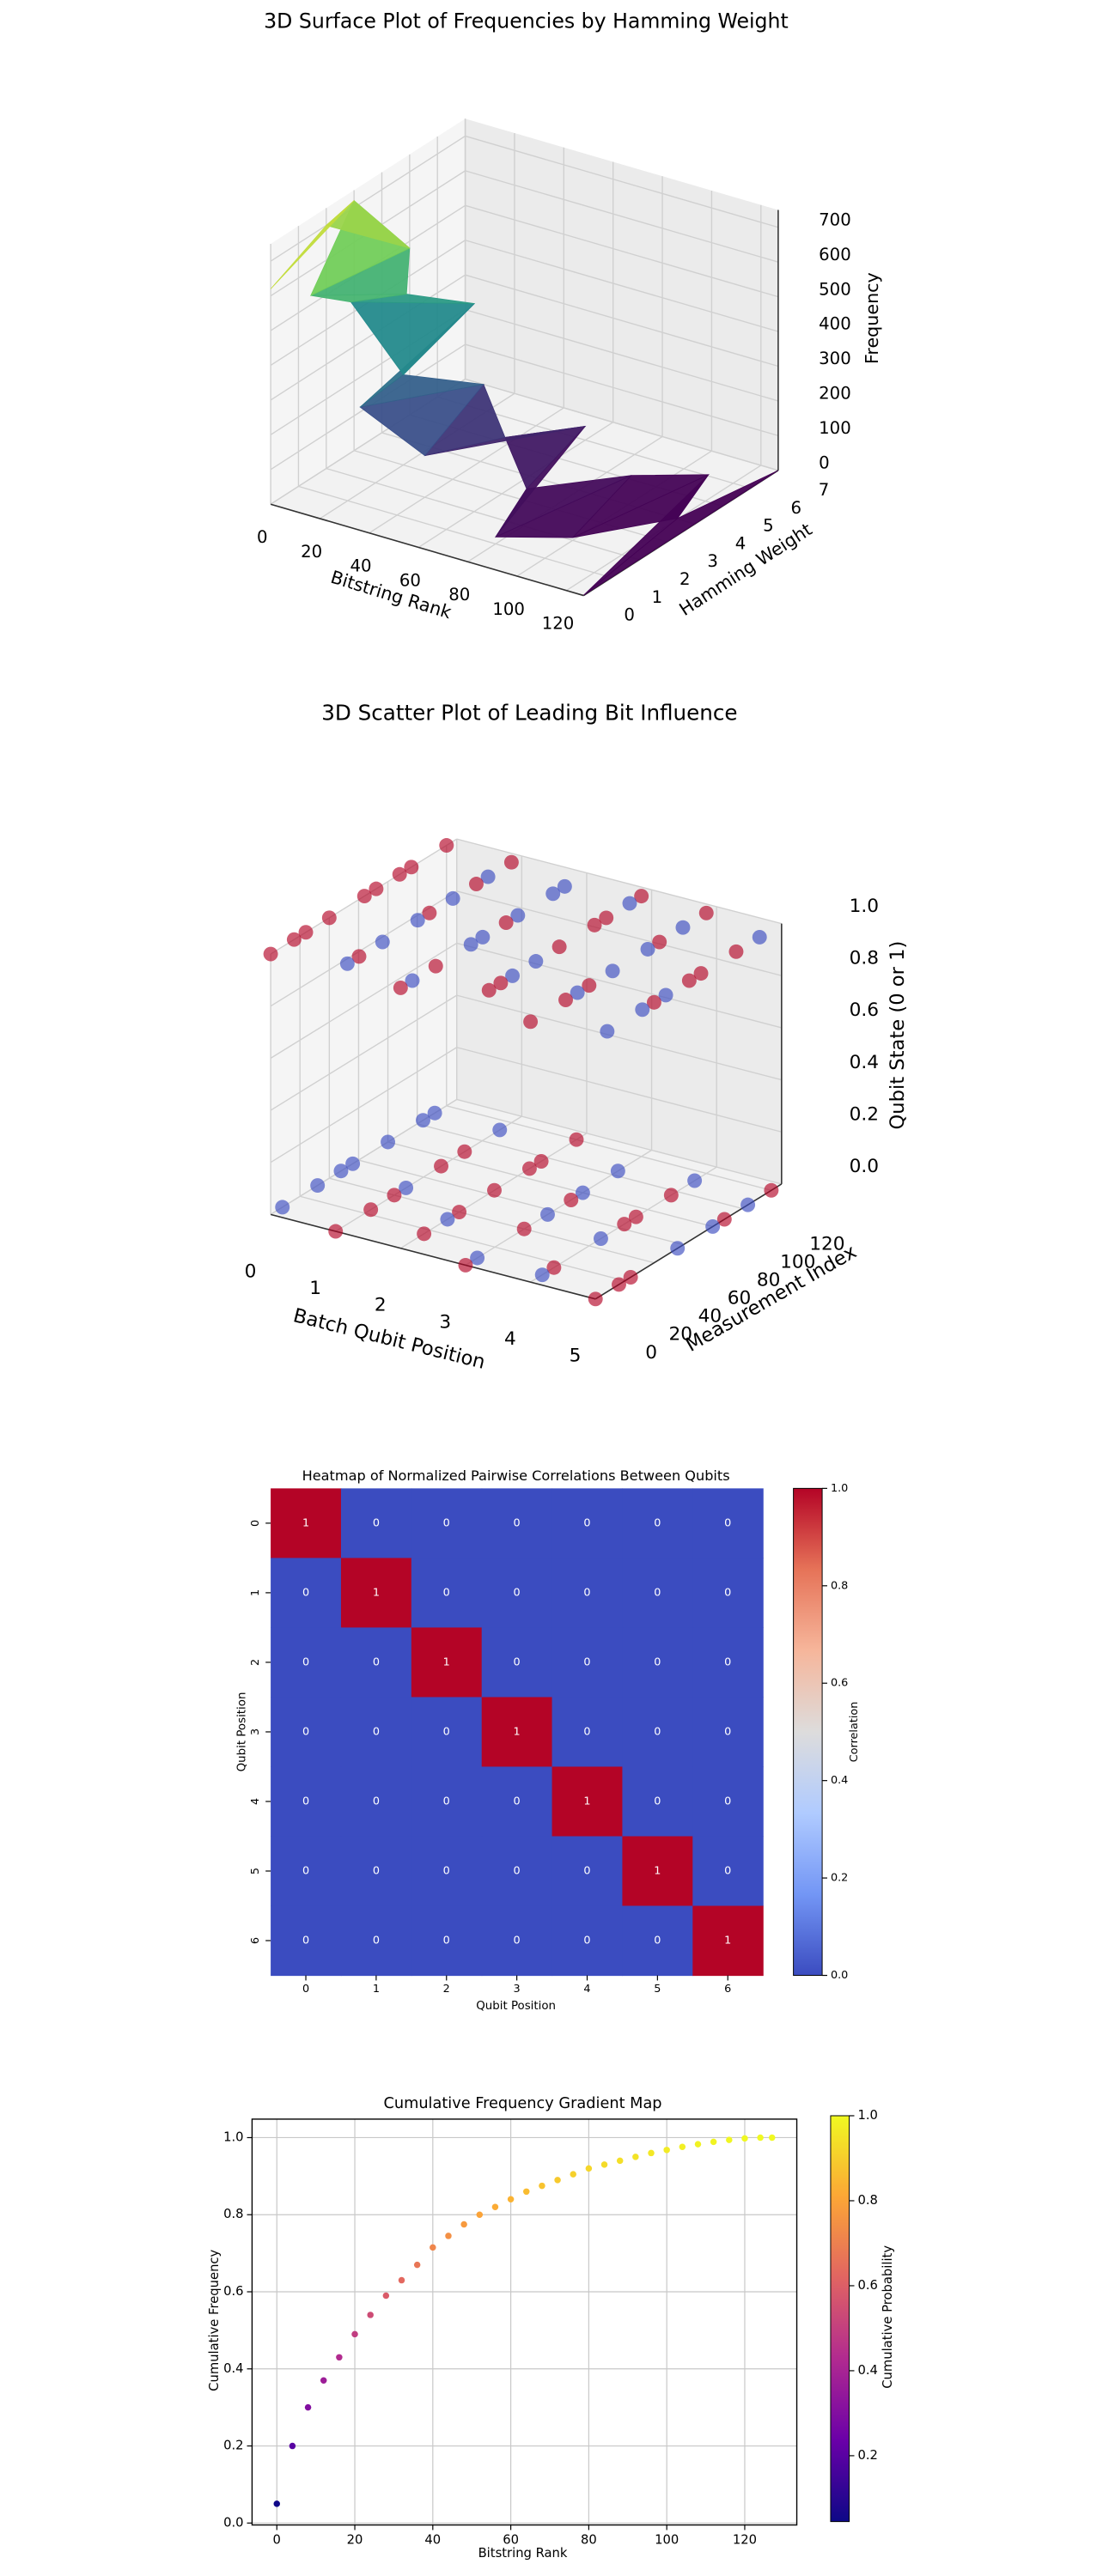 This screenshot has width=1103, height=2576. What do you see at coordinates (651, 1353) in the screenshot?
I see `y-tick-label: 0` at bounding box center [651, 1353].